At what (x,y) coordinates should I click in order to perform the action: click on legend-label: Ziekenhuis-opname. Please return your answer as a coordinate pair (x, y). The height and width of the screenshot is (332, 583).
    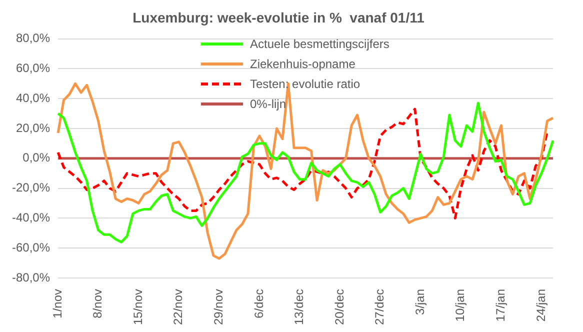
    Looking at the image, I should click on (303, 64).